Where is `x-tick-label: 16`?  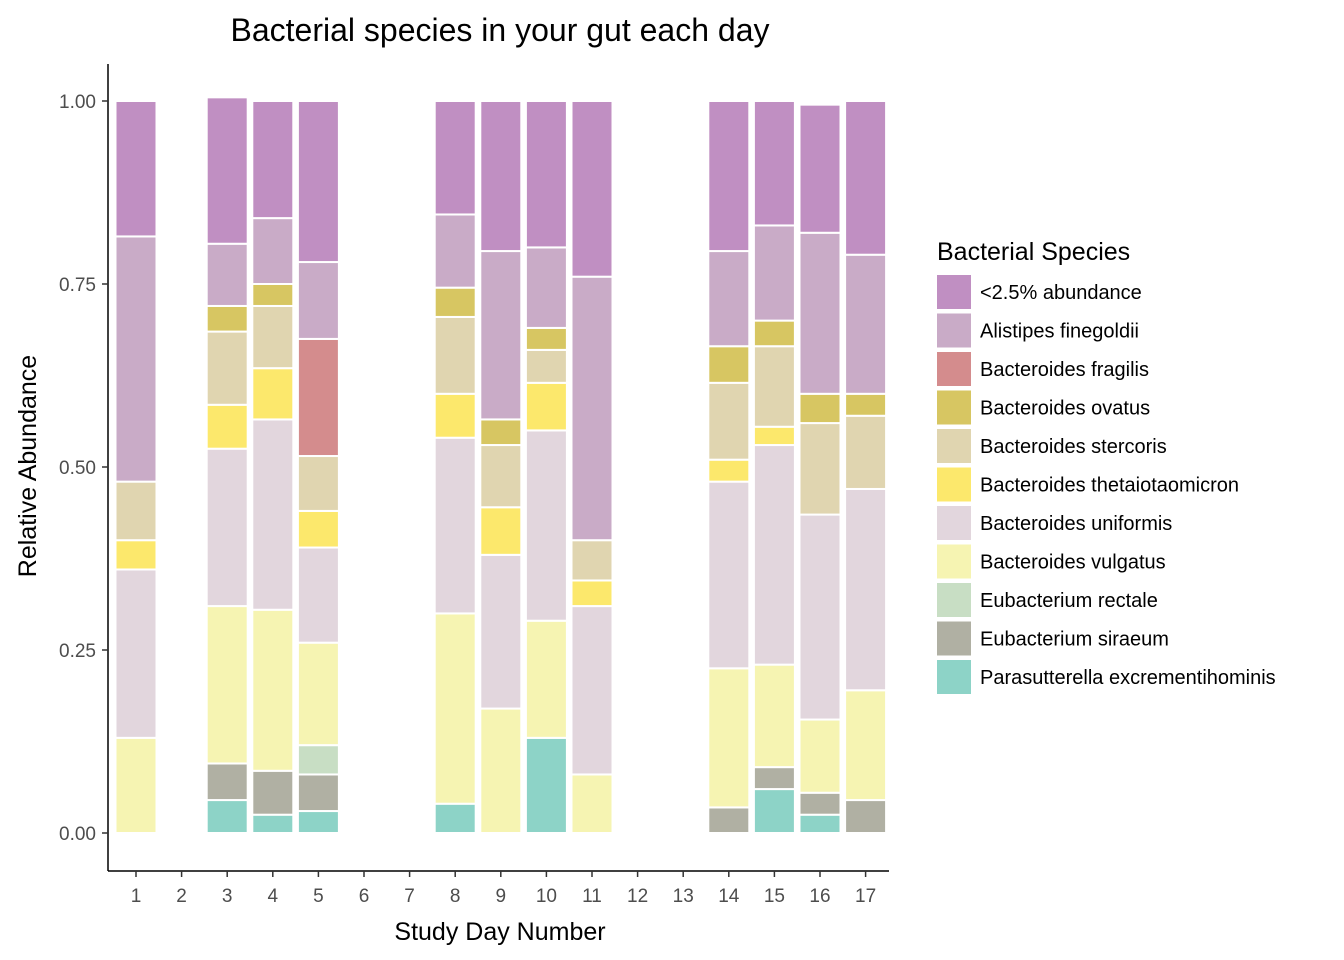
x-tick-label: 16 is located at coordinates (819, 896).